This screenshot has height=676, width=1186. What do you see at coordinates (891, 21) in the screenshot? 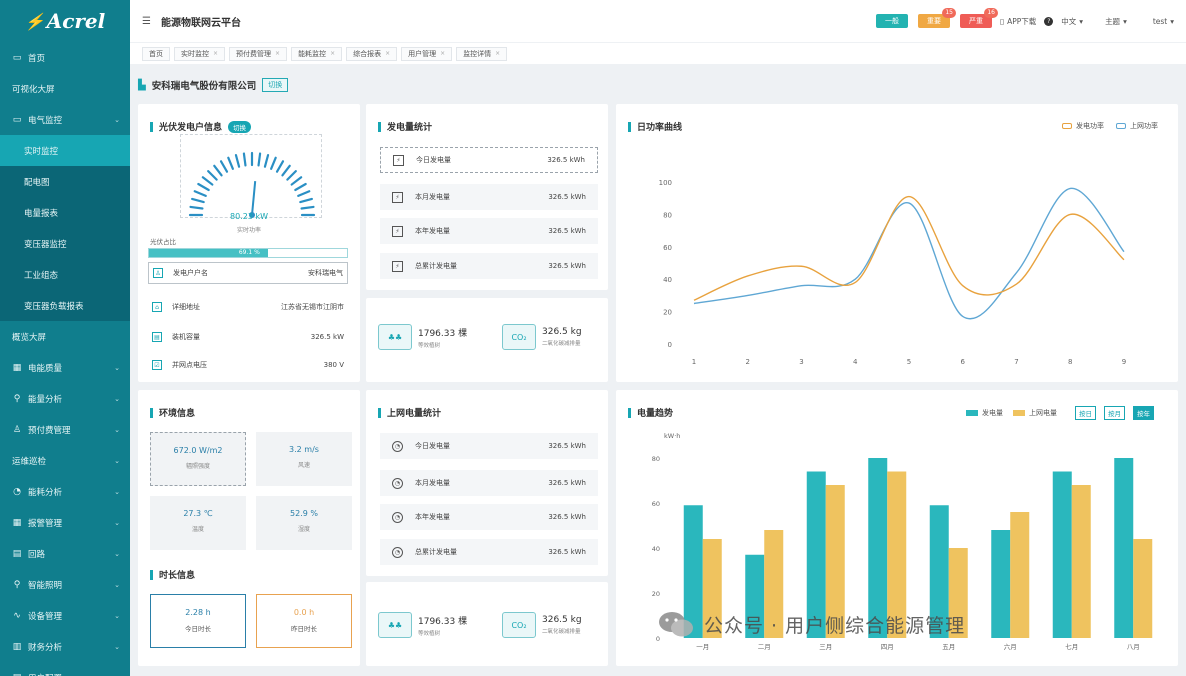
I see `alarm-level-tag: 一般` at bounding box center [891, 21].